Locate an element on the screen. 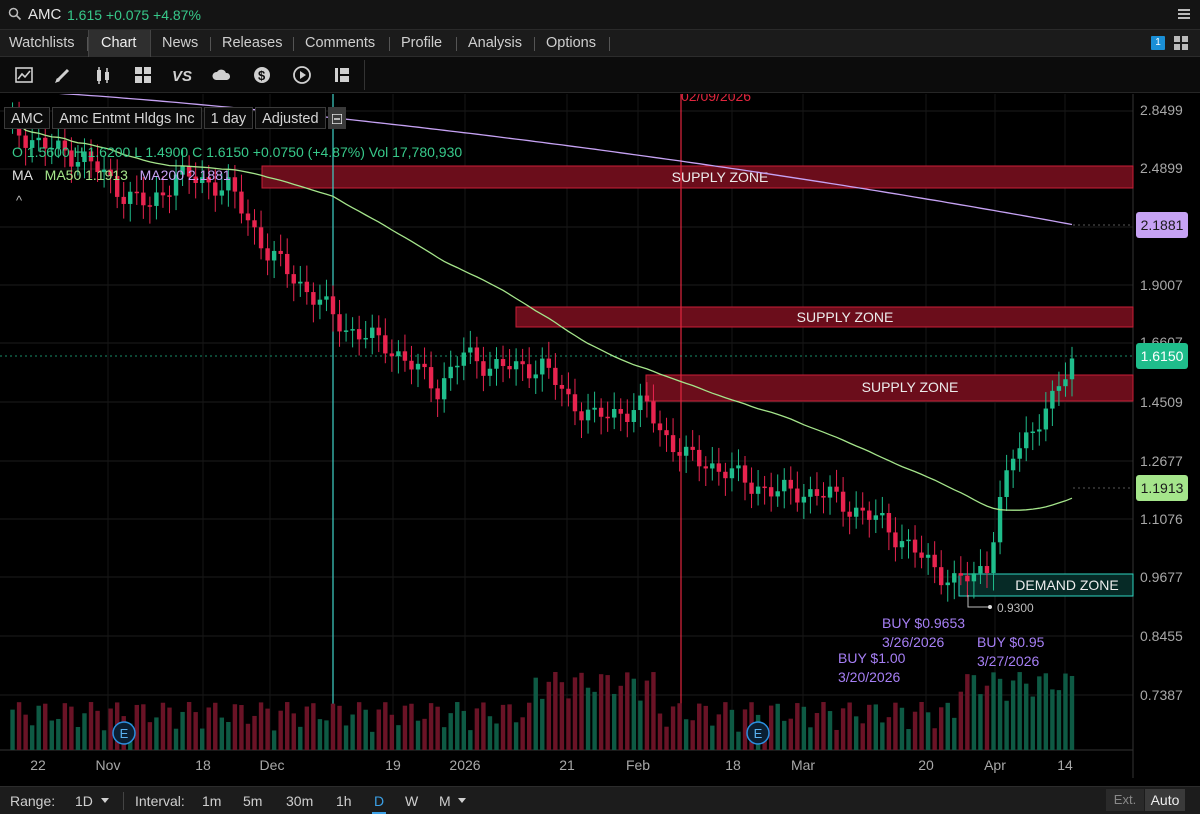 This screenshot has width=1200, height=814. legend-company-name: Amc Entmt Hldgs Inc is located at coordinates (127, 118).